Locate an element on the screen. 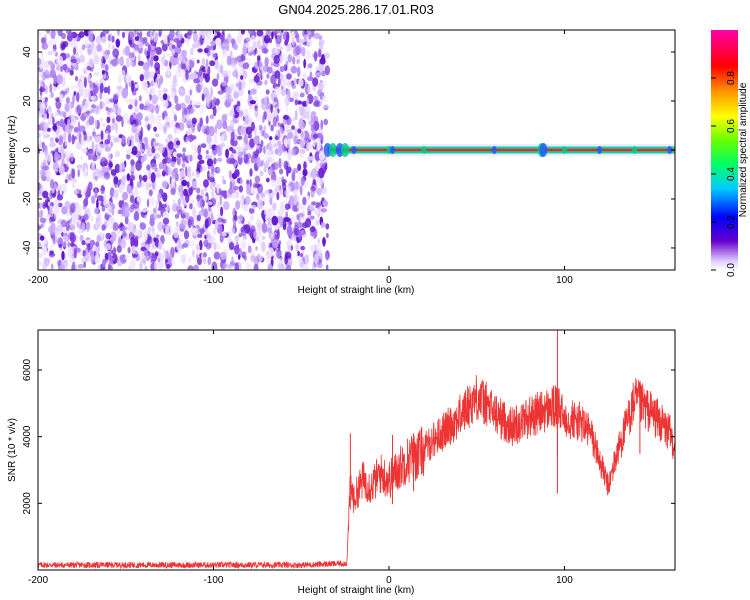 This screenshot has height=600, width=750. colorbar-tick-label: 0.4 is located at coordinates (731, 174).